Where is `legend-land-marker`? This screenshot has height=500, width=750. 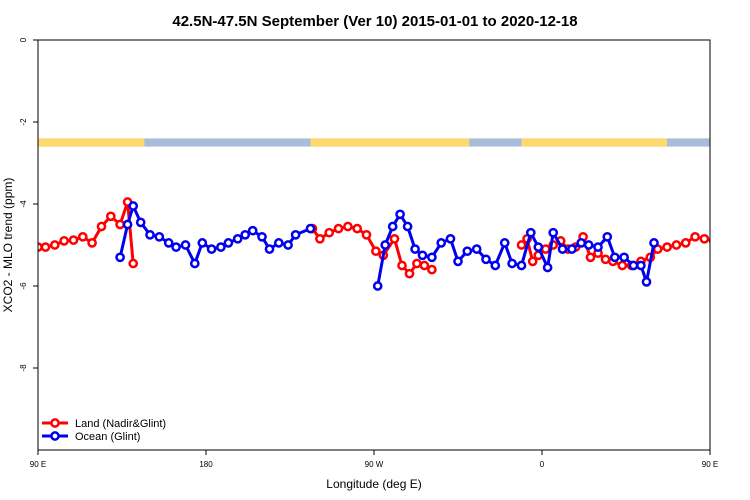
legend-land-marker is located at coordinates (55, 423).